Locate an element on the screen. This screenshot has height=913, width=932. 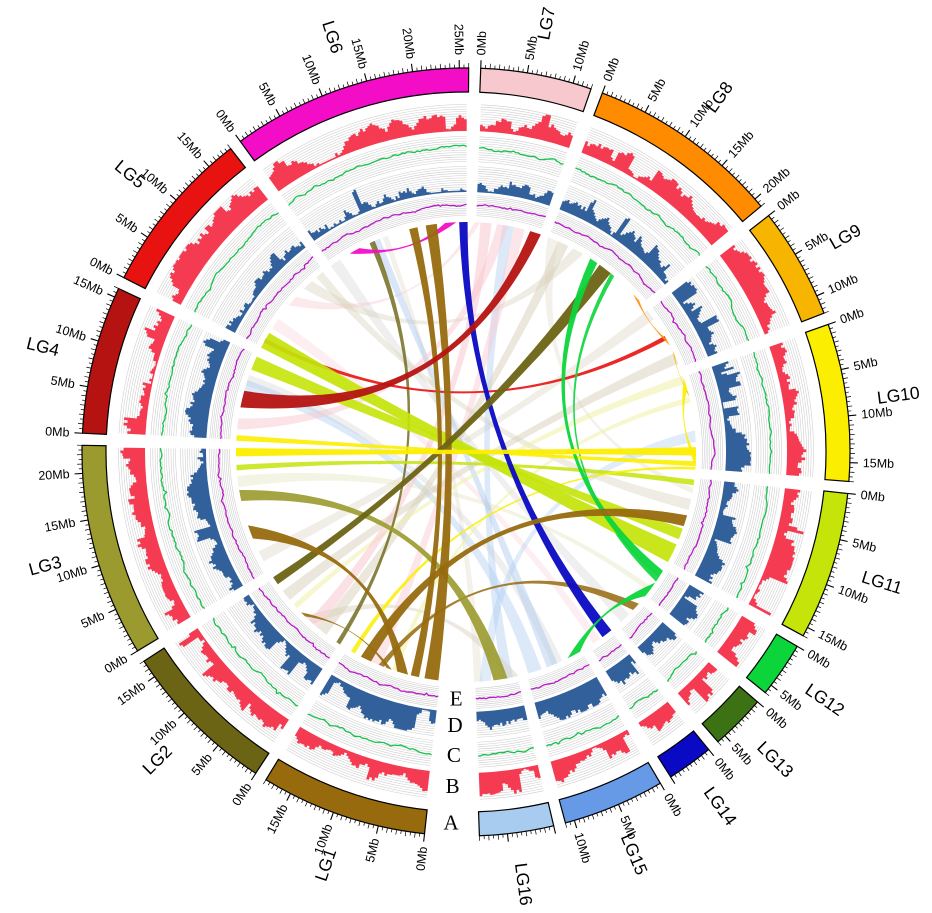
track-E-line-LG13 is located at coordinates (641, 625).